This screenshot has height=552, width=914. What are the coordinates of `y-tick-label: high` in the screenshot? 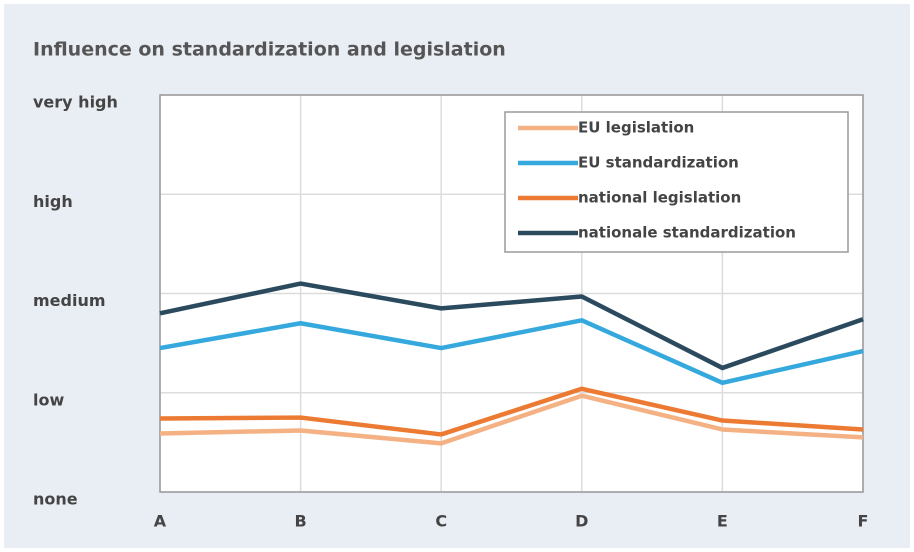 It's located at (53, 201).